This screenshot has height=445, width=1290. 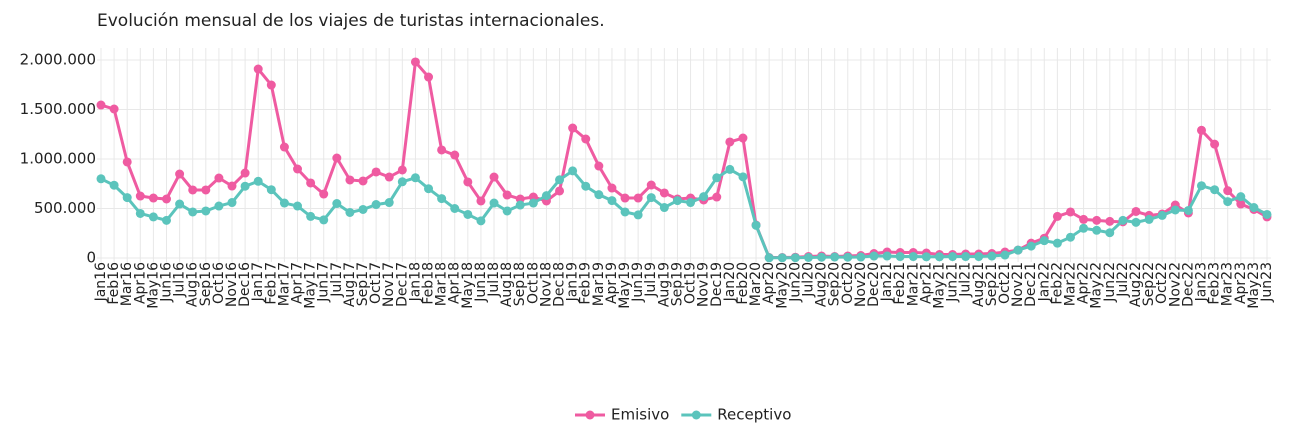 What do you see at coordinates (494, 280) in the screenshot?
I see `x-tick-label: Jul18` at bounding box center [494, 280].